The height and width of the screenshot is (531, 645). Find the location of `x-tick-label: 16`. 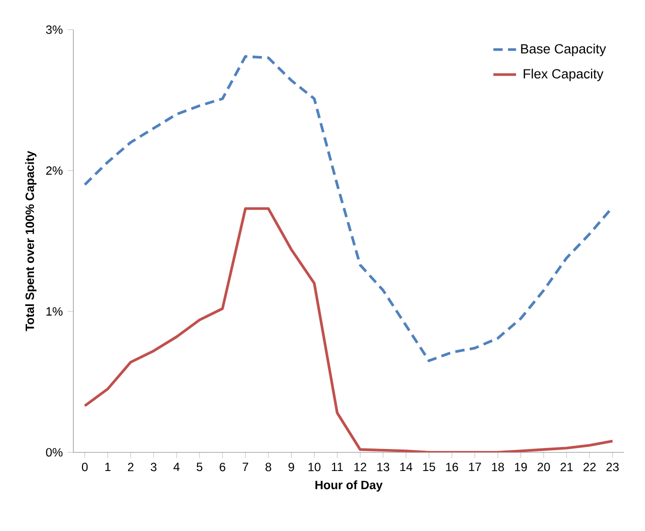

x-tick-label: 16 is located at coordinates (452, 467).